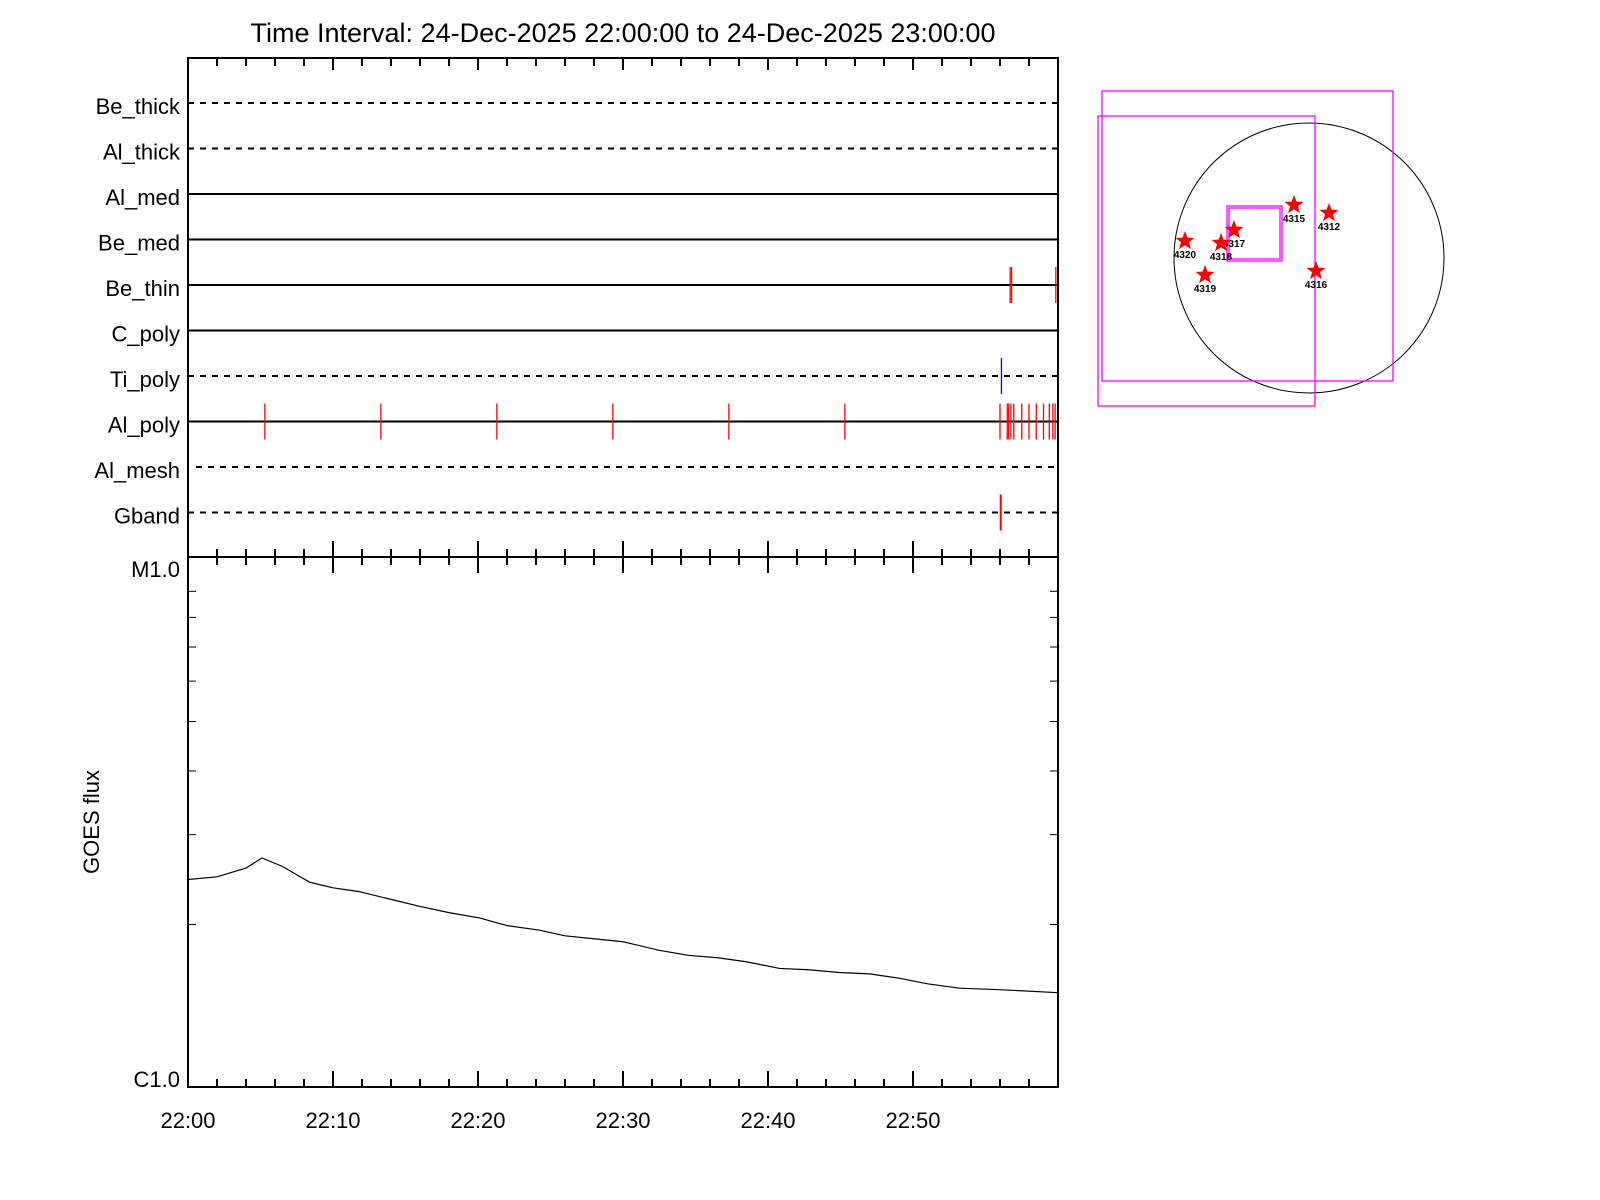  What do you see at coordinates (477, 1120) in the screenshot?
I see `x-tick-label: 22:20` at bounding box center [477, 1120].